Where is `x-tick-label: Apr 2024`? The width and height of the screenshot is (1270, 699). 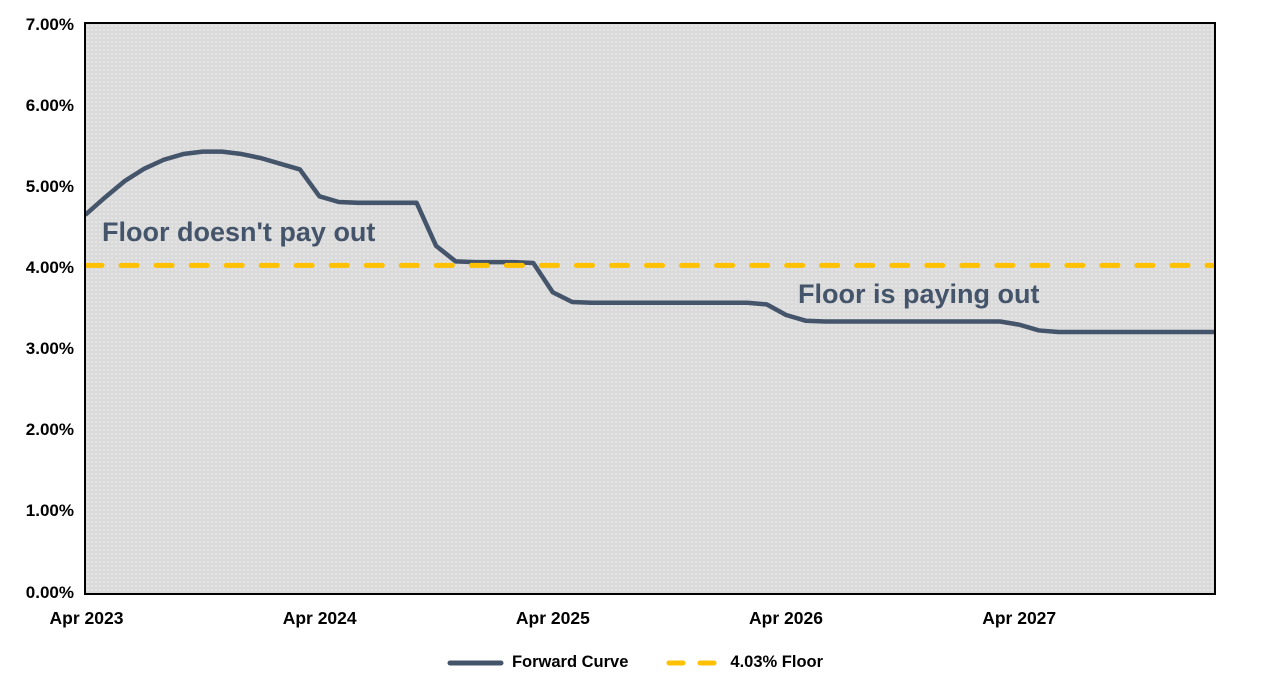
x-tick-label: Apr 2024 is located at coordinates (319, 618).